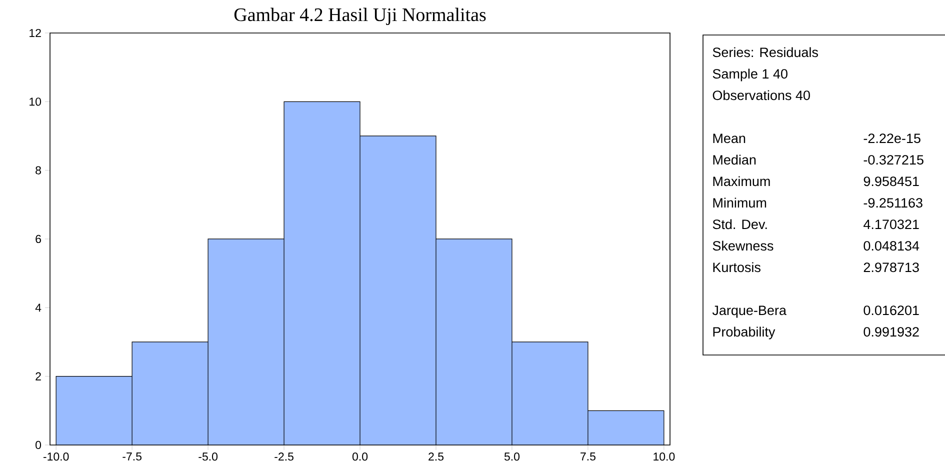 The width and height of the screenshot is (945, 476). Describe the element at coordinates (360, 17) in the screenshot. I see `chart-title: Gambar 4.2 Hasil Uji Normalitas` at that location.